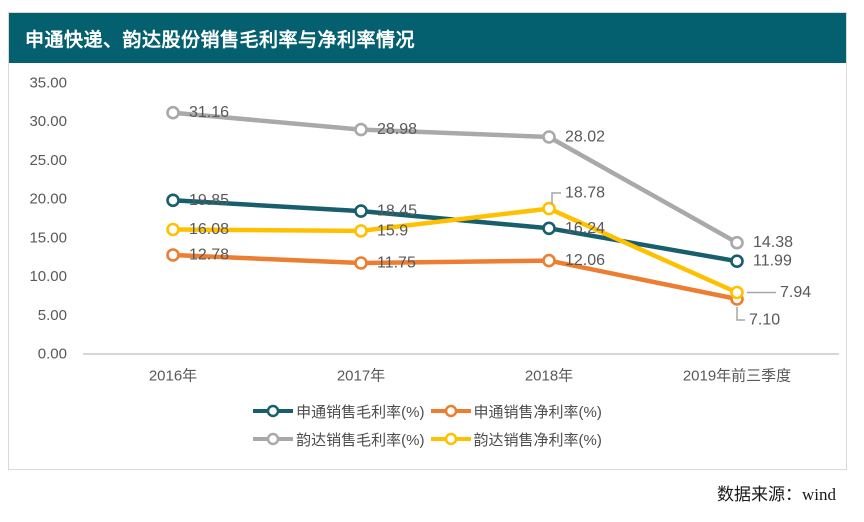  I want to click on data-label: 7.10, so click(764, 320).